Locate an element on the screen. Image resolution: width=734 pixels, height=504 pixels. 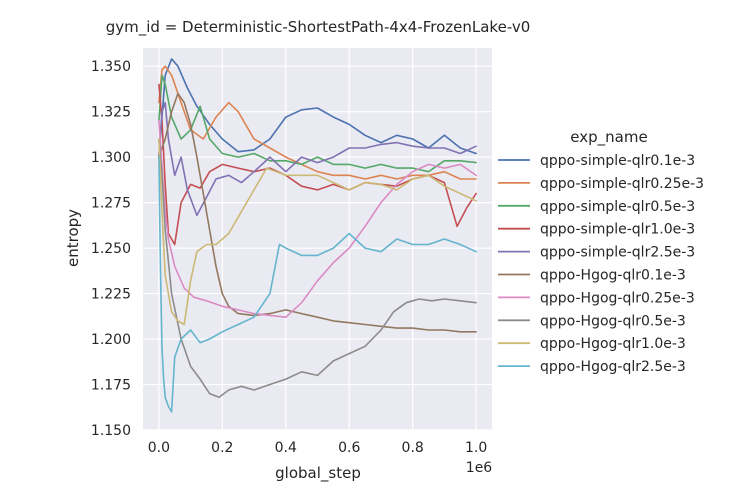
x-tick-label: 0.8 is located at coordinates (413, 448).